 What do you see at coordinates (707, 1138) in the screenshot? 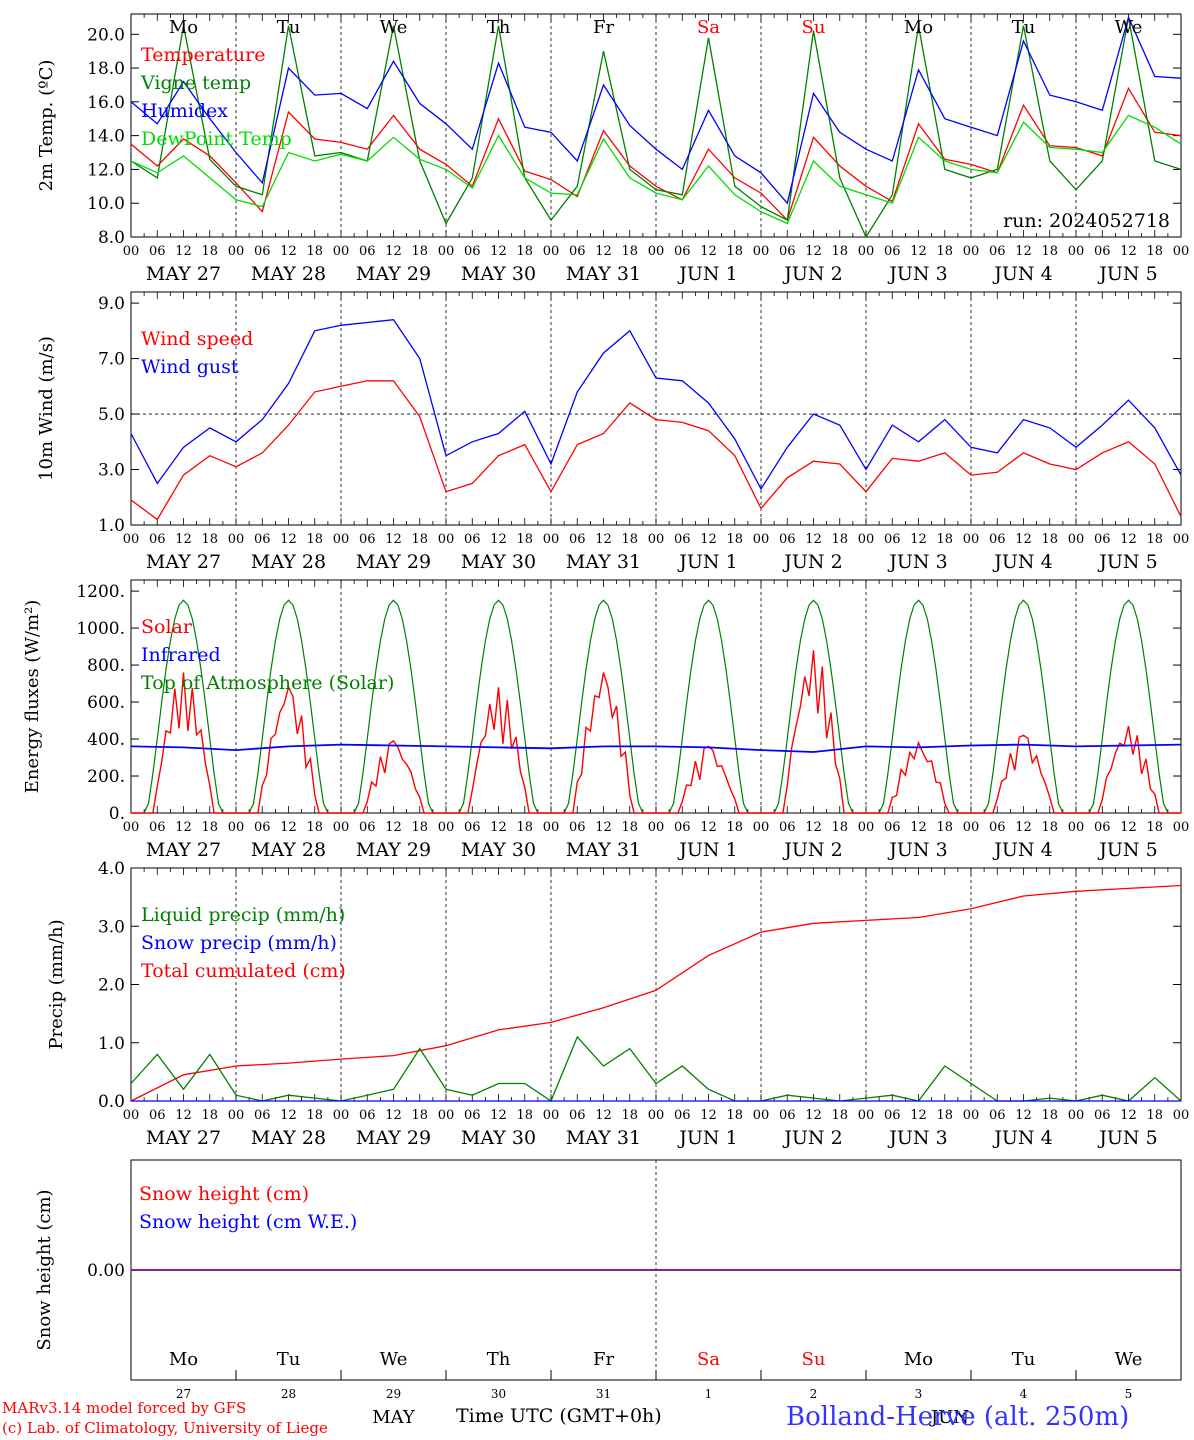
I see `x-date-label: JUN 1` at bounding box center [707, 1138].